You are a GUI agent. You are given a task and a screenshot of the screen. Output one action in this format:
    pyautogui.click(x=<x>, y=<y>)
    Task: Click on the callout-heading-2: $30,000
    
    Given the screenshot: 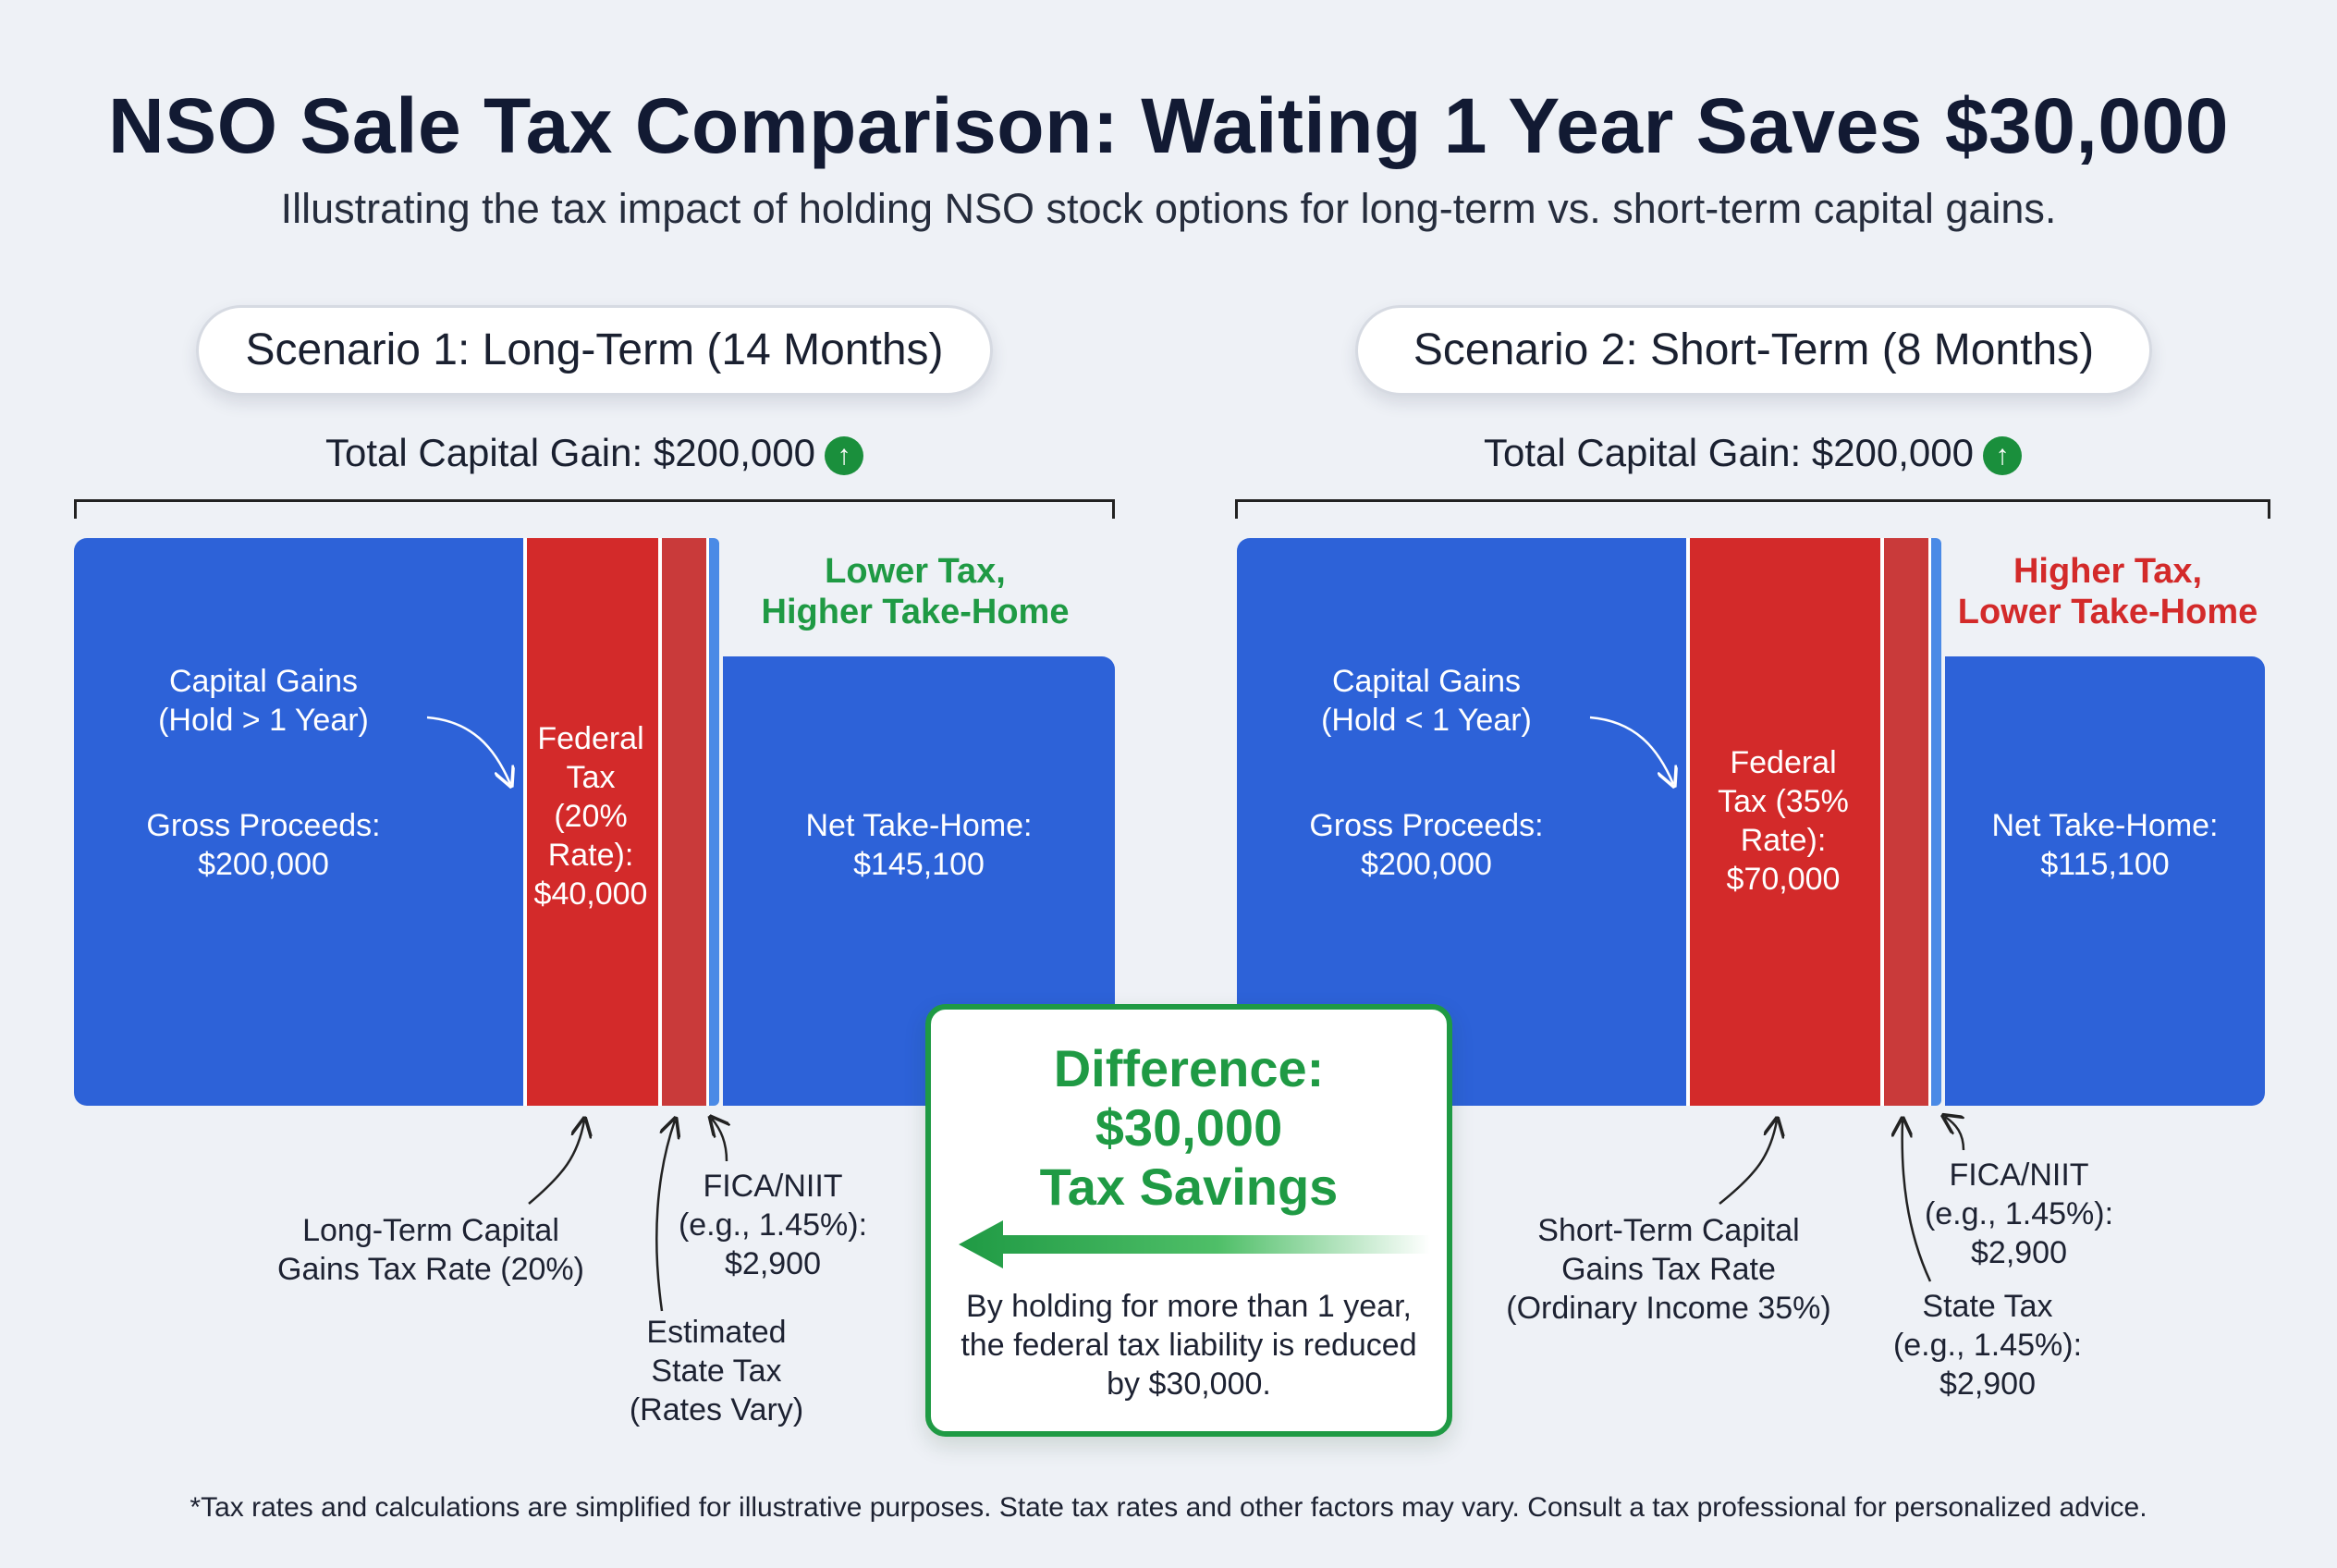 What is the action you would take?
    pyautogui.click(x=1189, y=1127)
    